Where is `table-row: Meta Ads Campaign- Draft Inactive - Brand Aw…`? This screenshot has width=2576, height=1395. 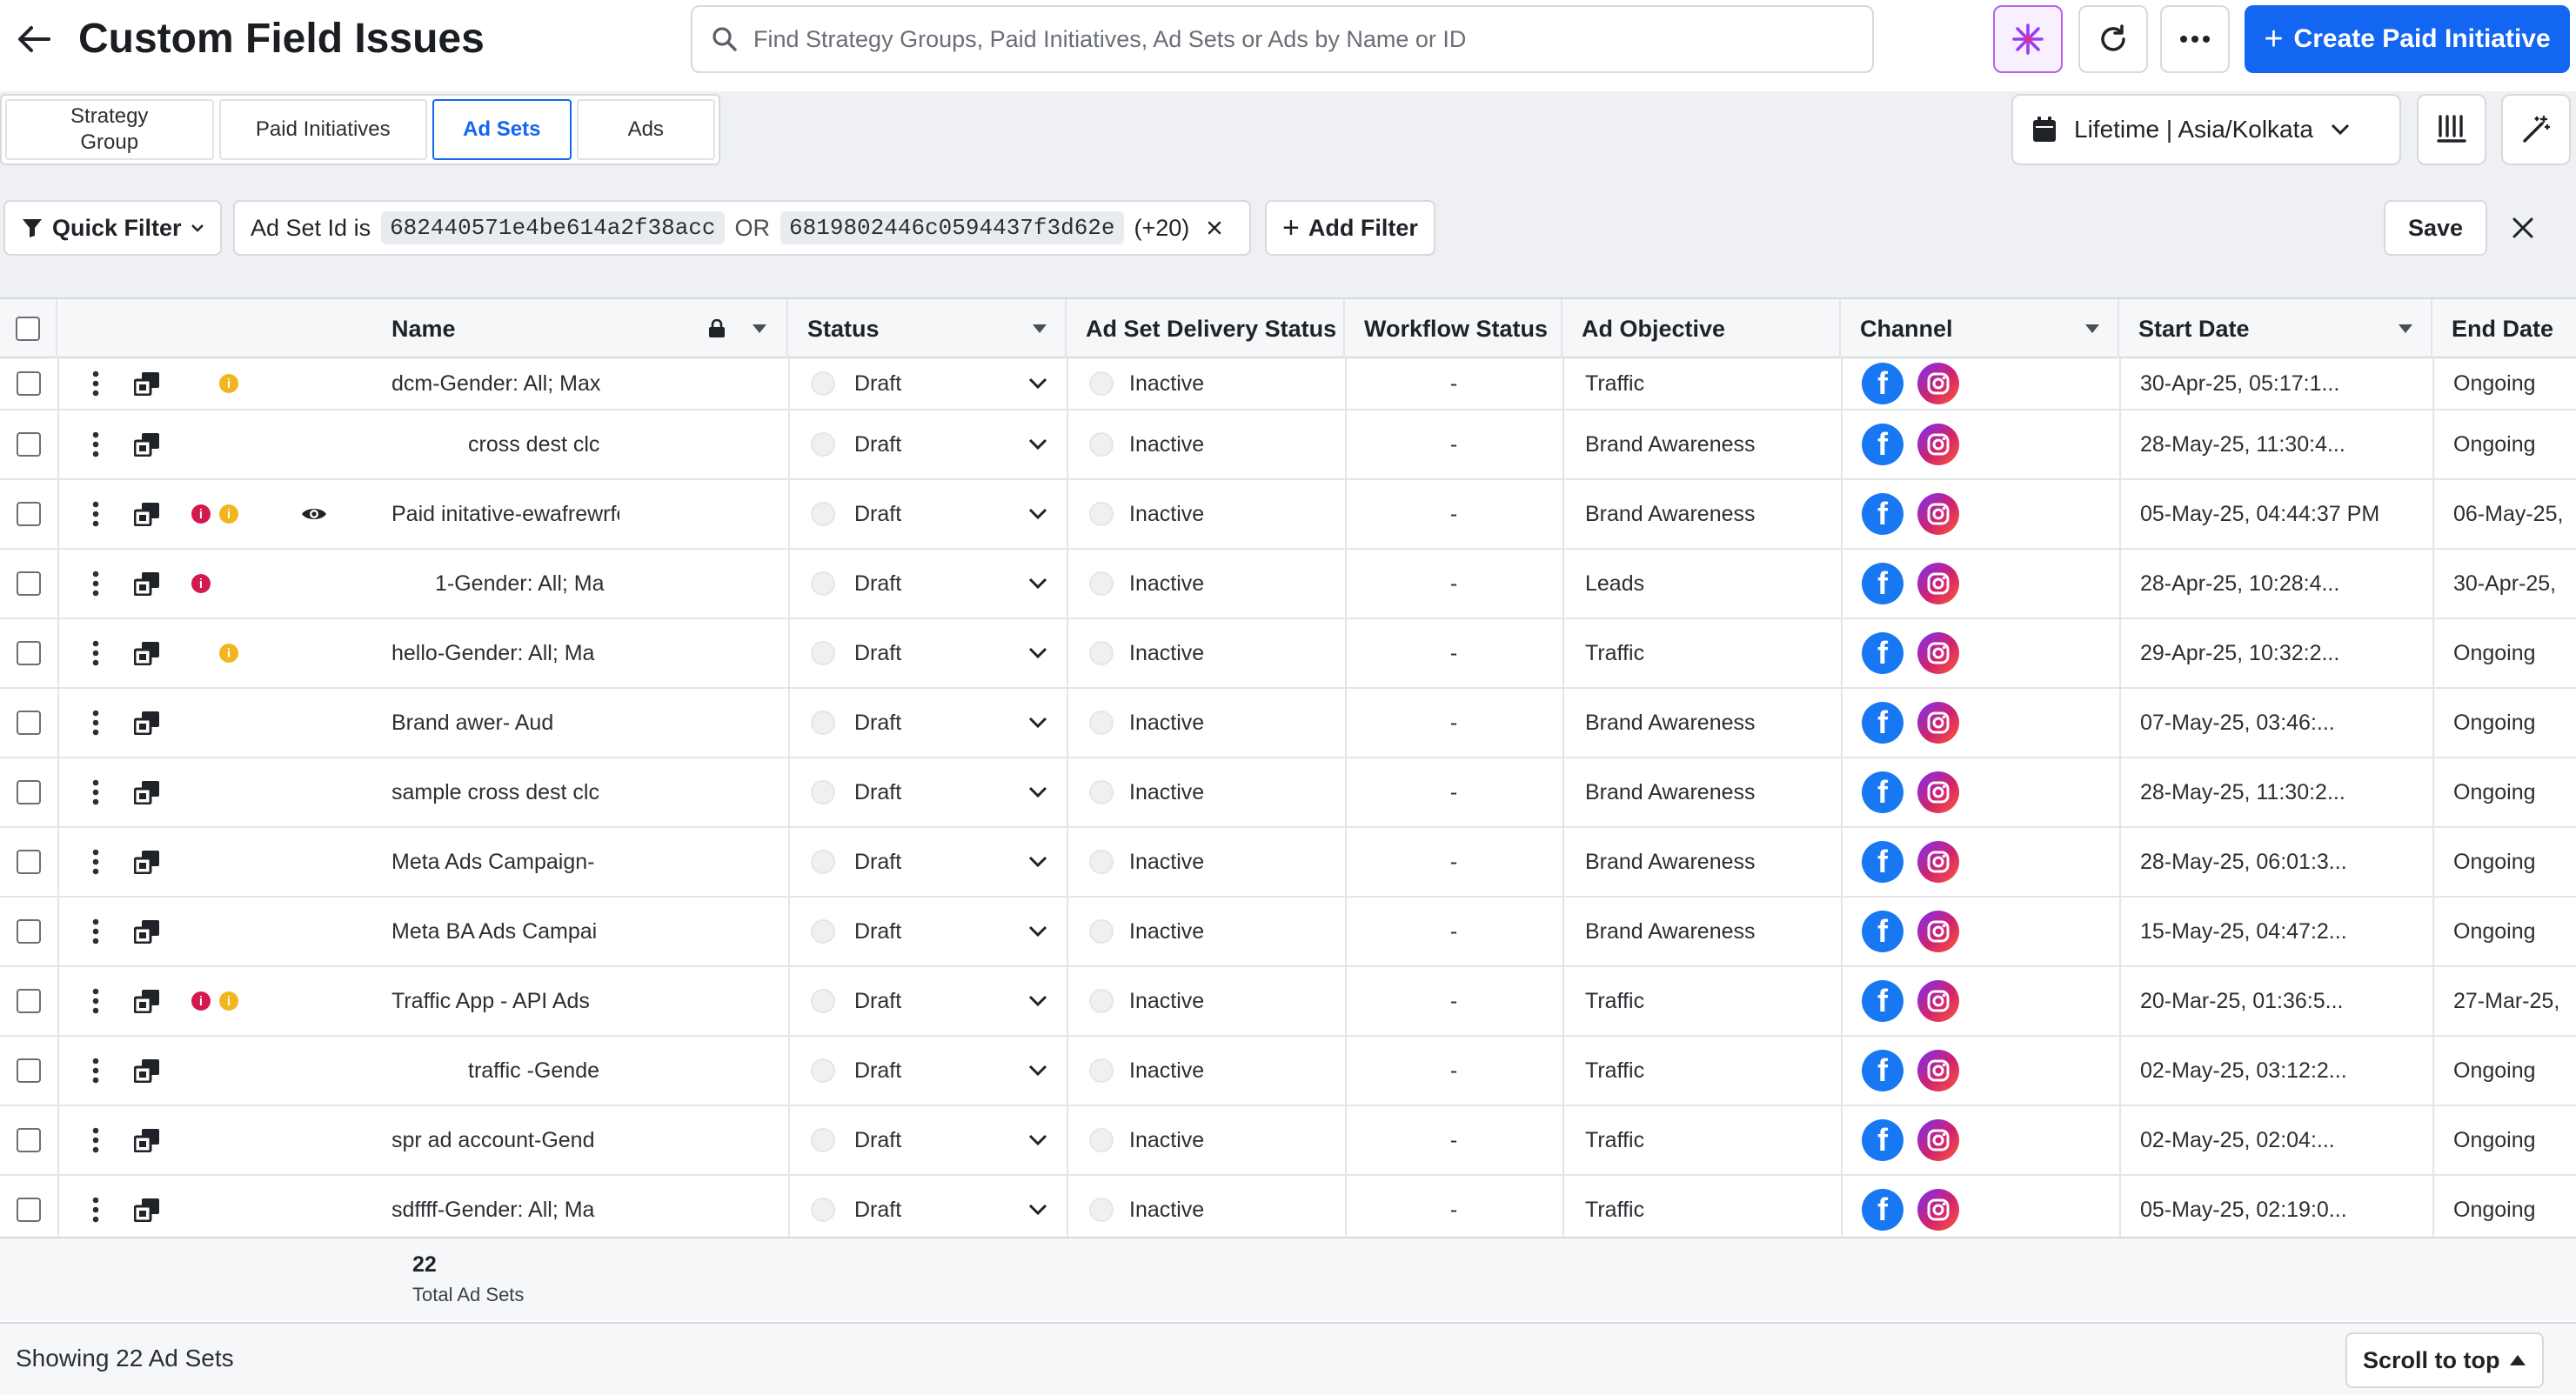 table-row: Meta Ads Campaign- Draft Inactive - Brand Aw… is located at coordinates (1288, 863).